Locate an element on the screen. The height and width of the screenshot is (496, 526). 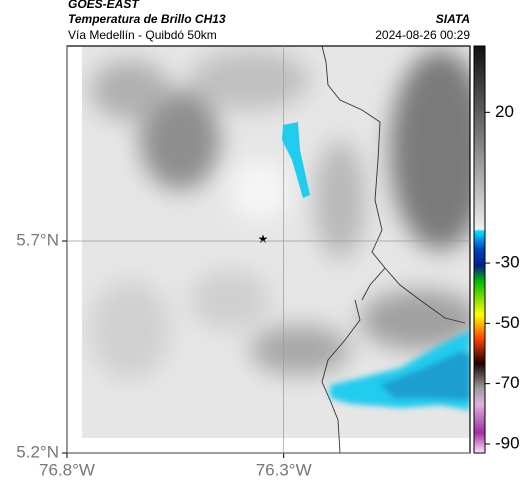
subtitle: Temperatura de Brillo CH13 is located at coordinates (147, 19).